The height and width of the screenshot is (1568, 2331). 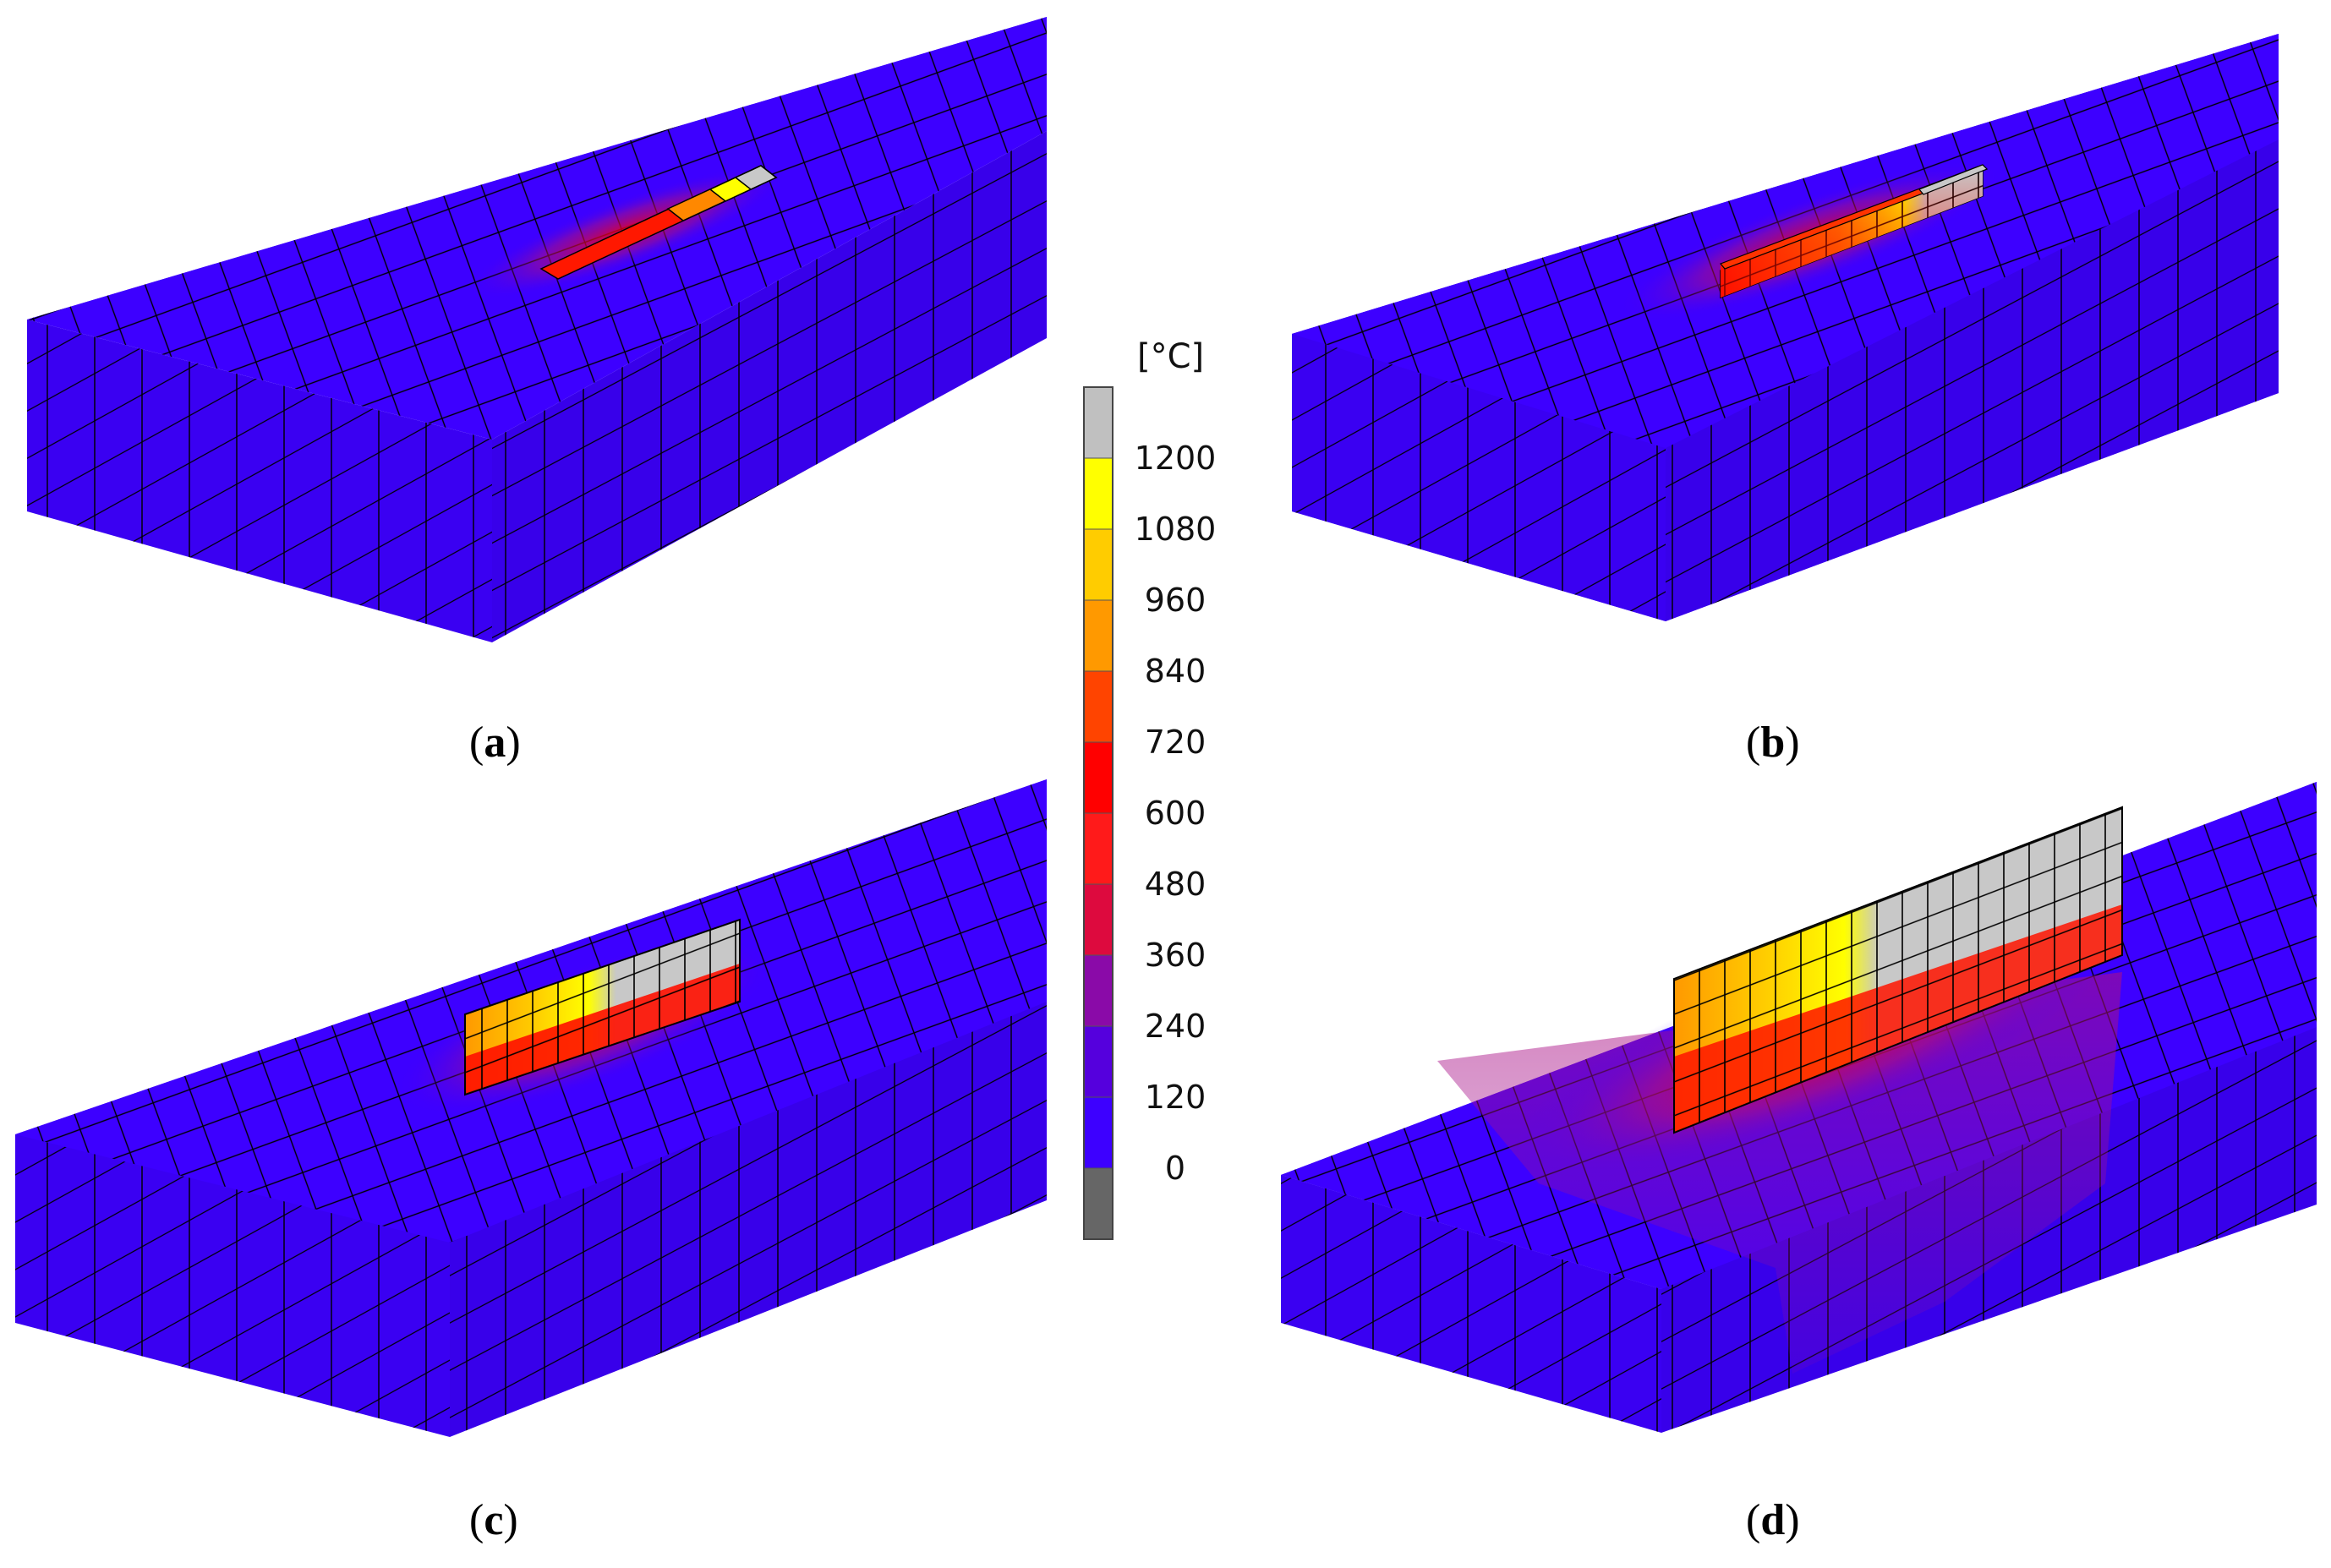 I want to click on deposit-bead, so click(x=658, y=222).